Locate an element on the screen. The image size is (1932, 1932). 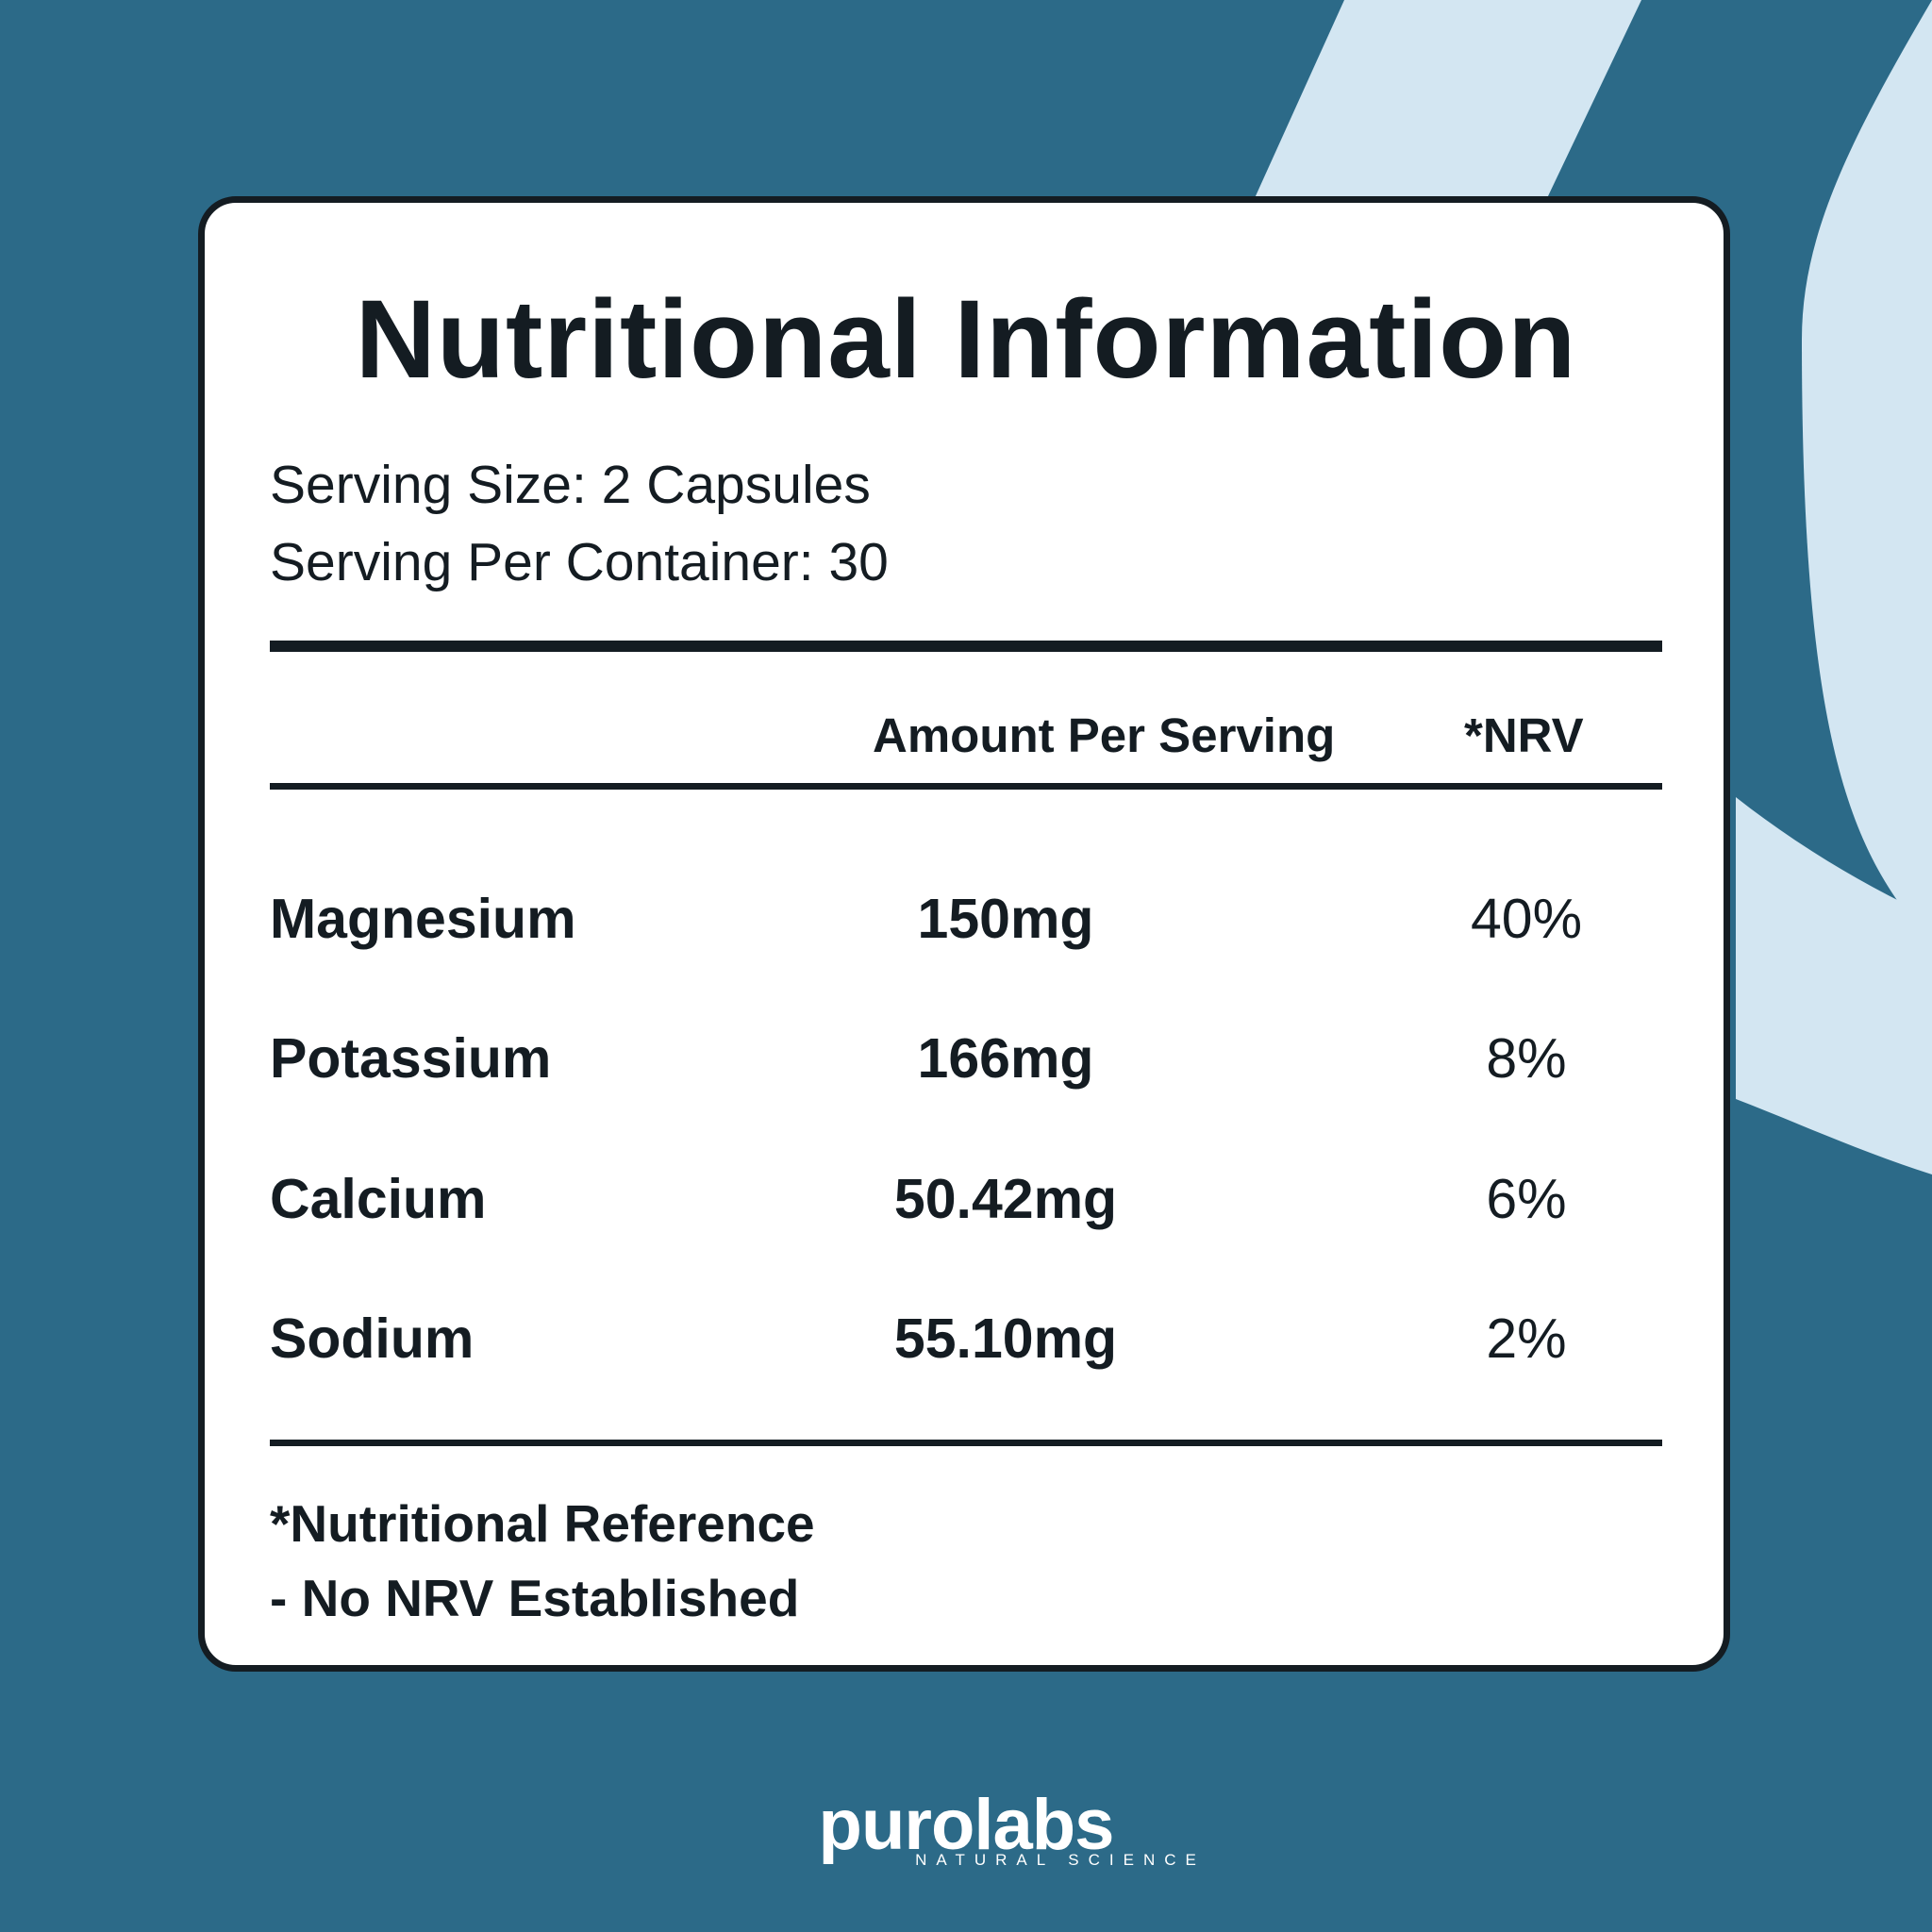
table-row: Sodium 55.10mg 2% is located at coordinates (966, 1339).